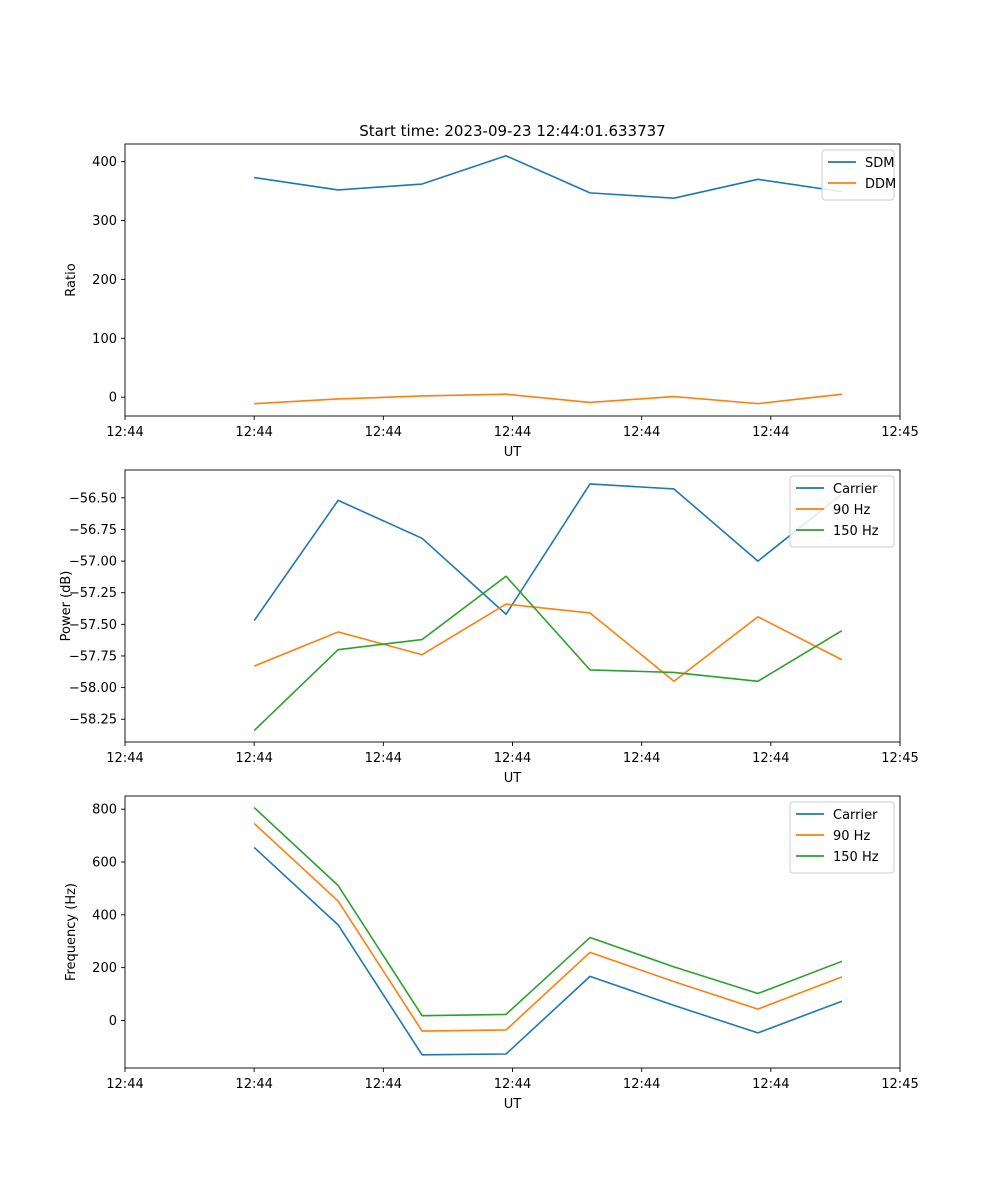  I want to click on y-tick-label: −58.00, so click(93, 688).